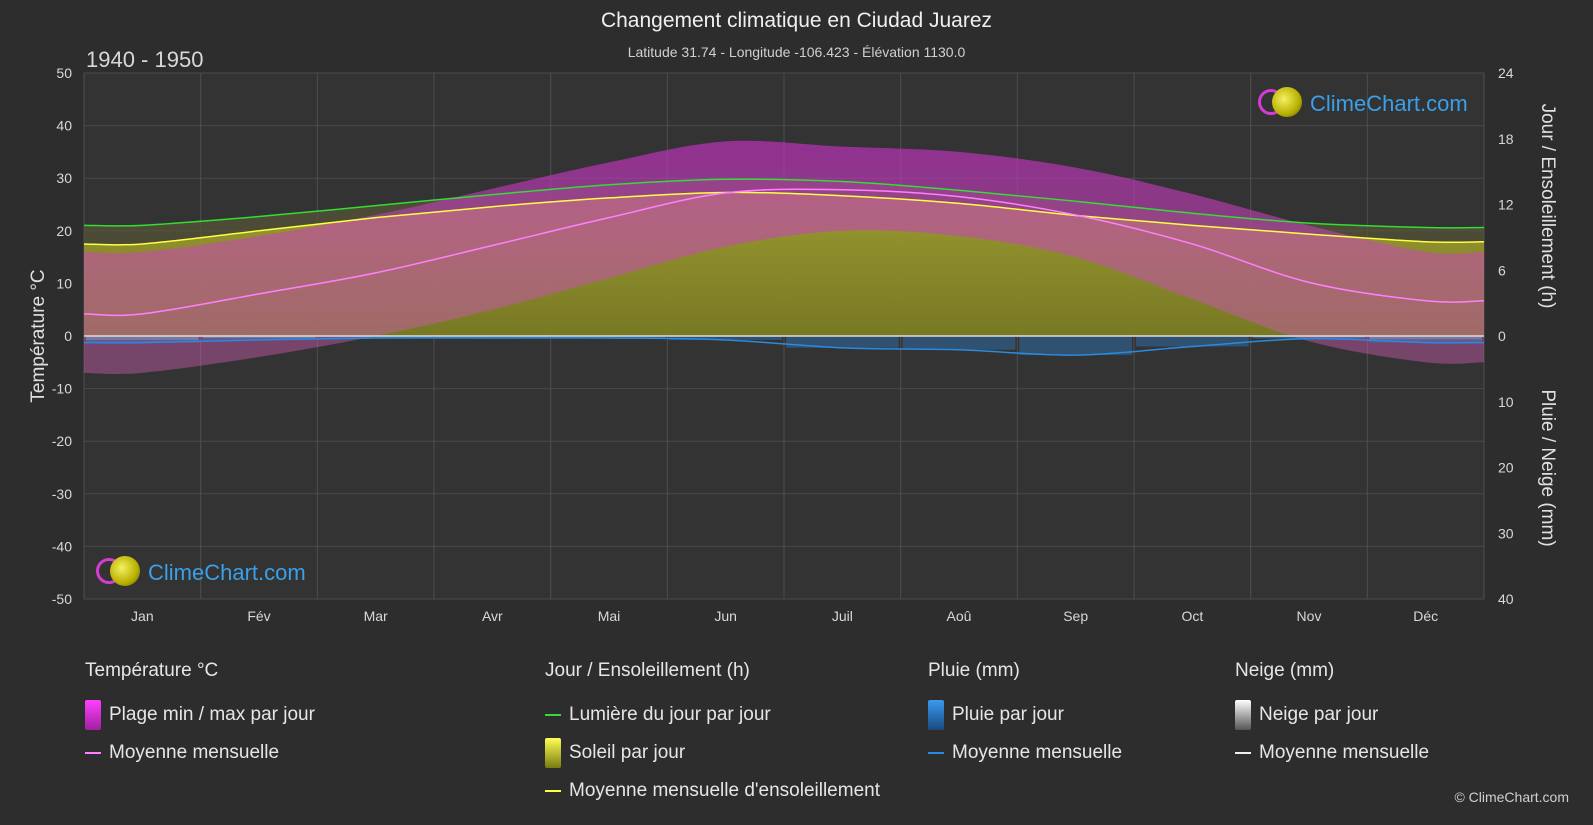 This screenshot has width=1593, height=825. What do you see at coordinates (1309, 616) in the screenshot?
I see `month-tick-label: Nov` at bounding box center [1309, 616].